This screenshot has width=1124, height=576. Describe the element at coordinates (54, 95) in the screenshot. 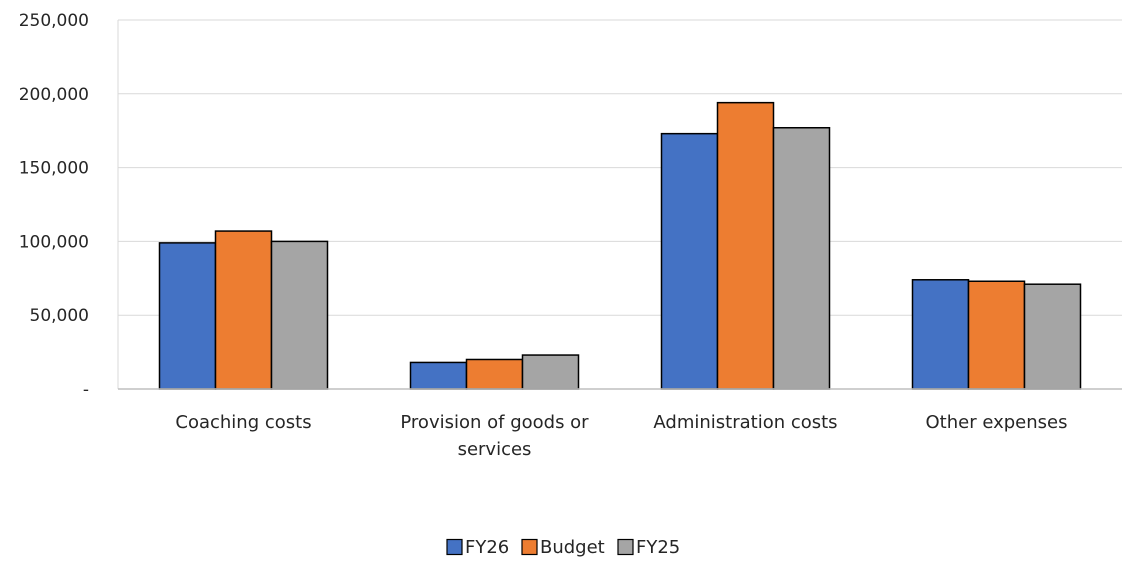

I see `y-tick-label: 200,000` at that location.